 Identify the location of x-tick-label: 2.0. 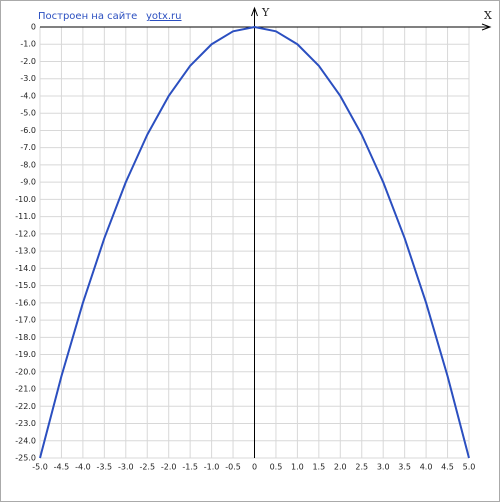
(340, 467).